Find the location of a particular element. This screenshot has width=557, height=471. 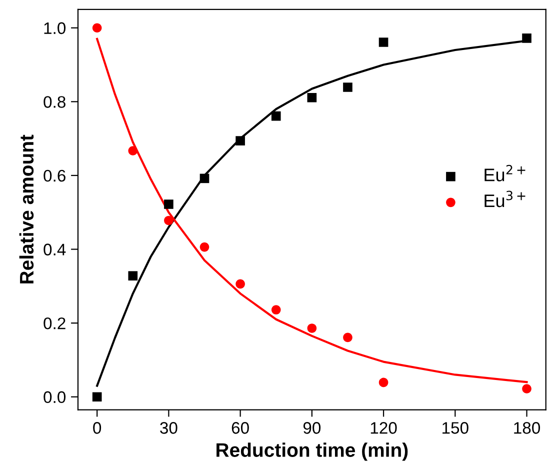

y-tick-label: 0.2 is located at coordinates (55, 323).